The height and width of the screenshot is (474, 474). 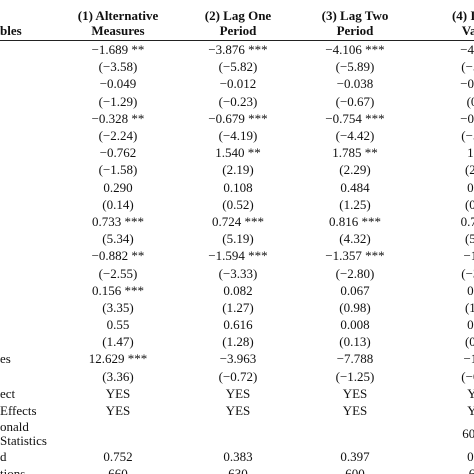 I want to click on table-row: −0.762 1.540 ** 1.785 ** 1., so click(x=237, y=152).